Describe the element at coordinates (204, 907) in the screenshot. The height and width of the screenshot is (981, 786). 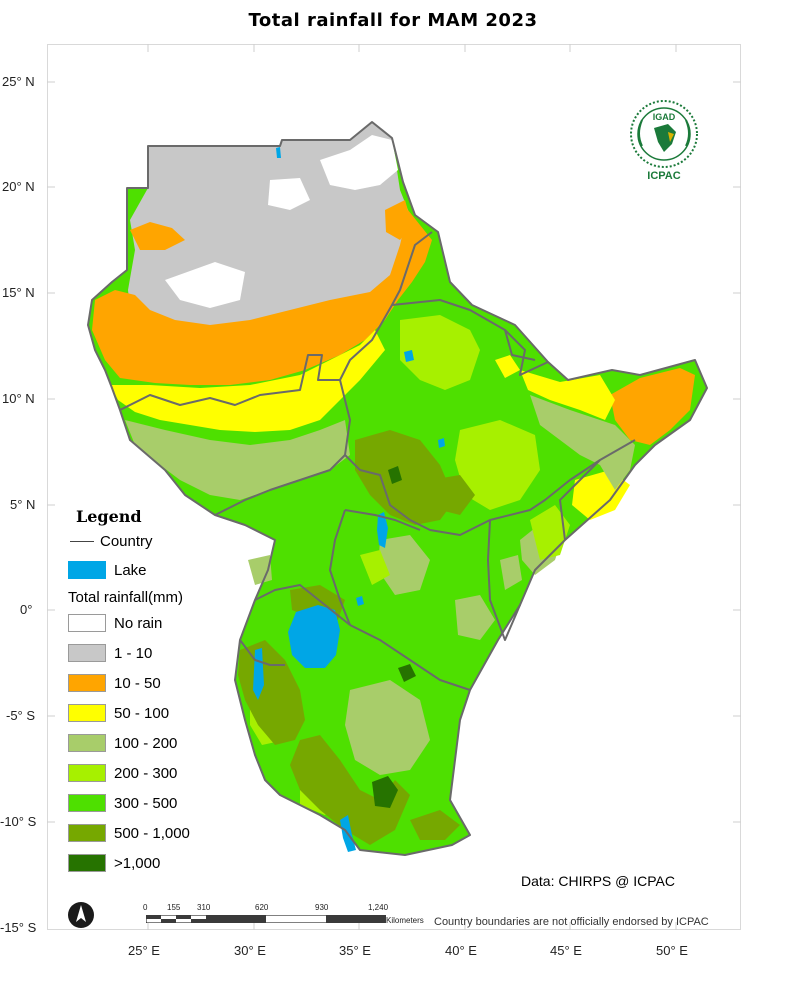
I see `scale-tick-label: 310` at that location.